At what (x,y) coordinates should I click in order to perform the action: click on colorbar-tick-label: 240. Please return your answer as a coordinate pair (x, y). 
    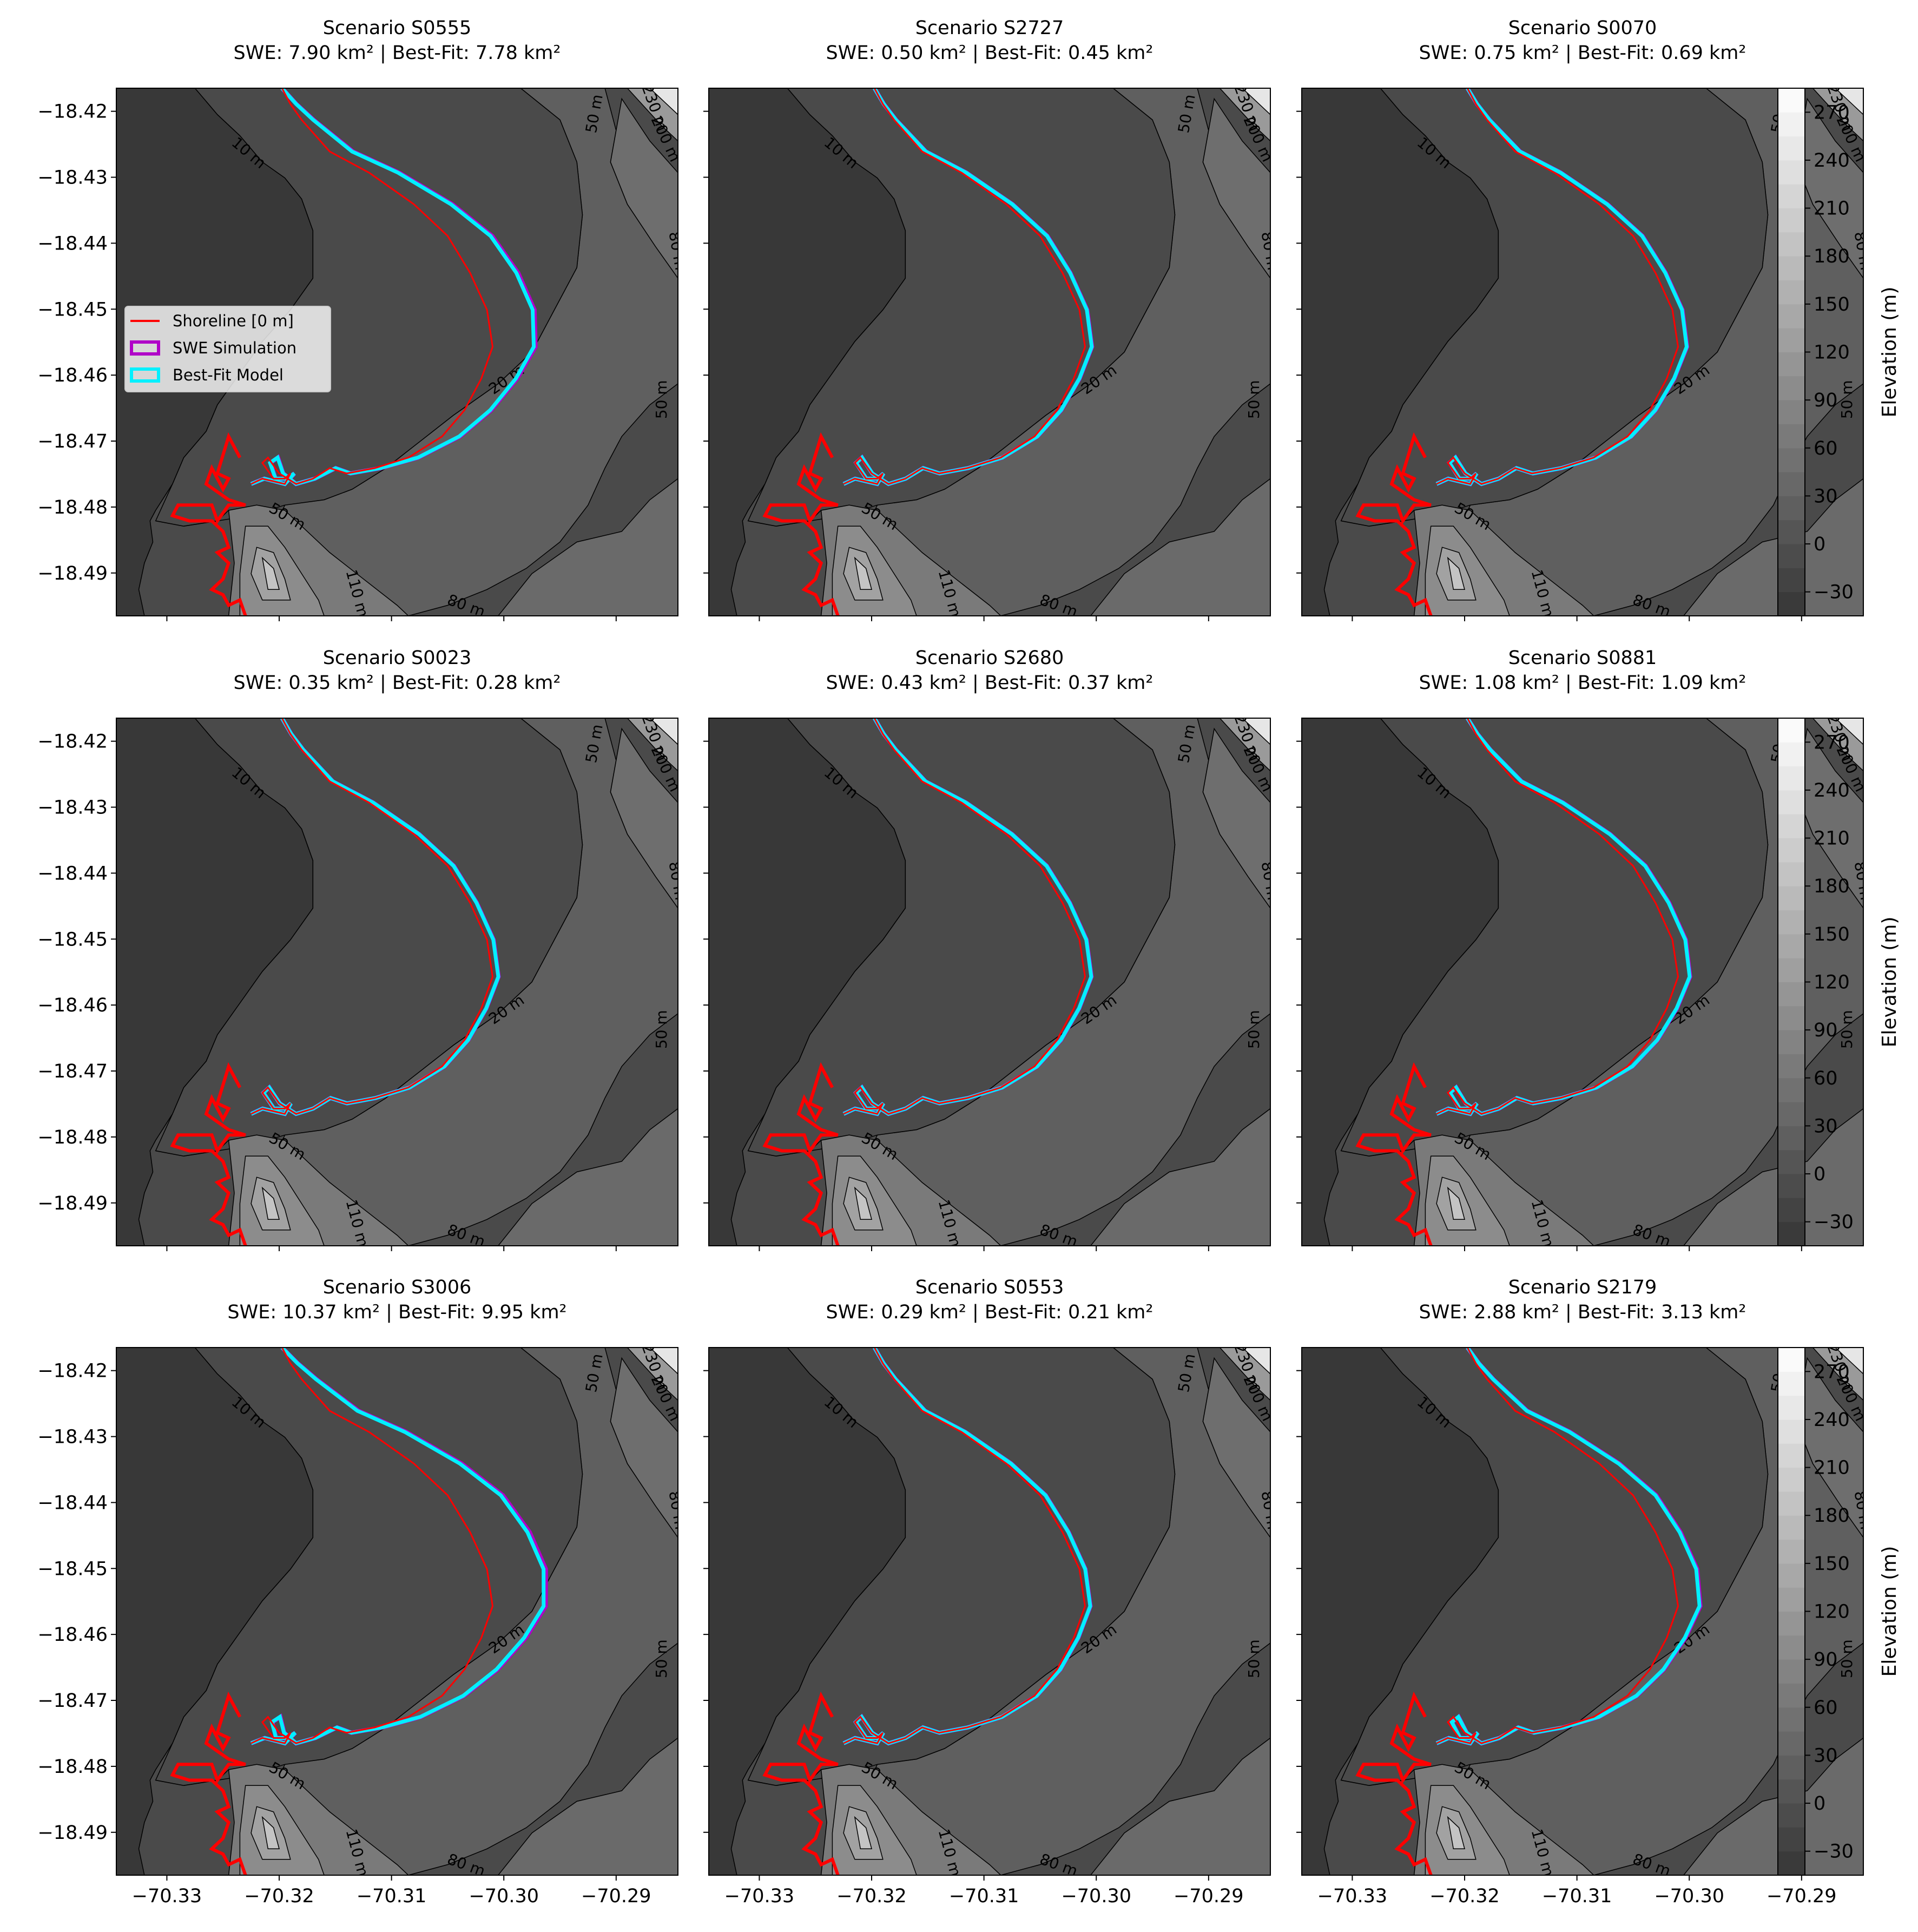
    Looking at the image, I should click on (1832, 161).